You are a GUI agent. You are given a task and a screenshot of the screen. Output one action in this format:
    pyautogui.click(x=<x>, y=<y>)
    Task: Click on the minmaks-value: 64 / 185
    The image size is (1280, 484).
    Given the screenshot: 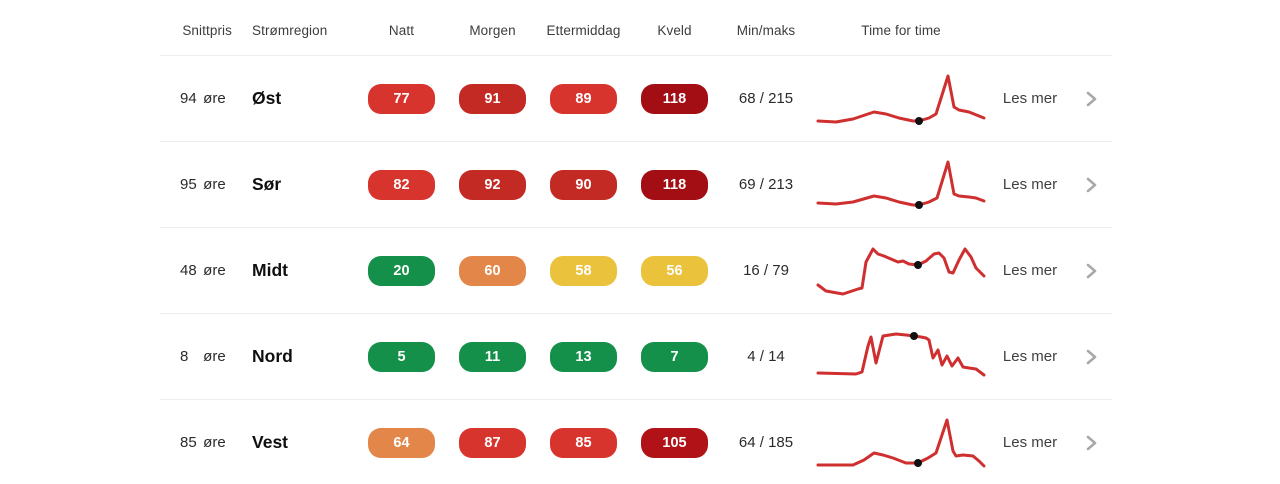 What is the action you would take?
    pyautogui.click(x=766, y=442)
    